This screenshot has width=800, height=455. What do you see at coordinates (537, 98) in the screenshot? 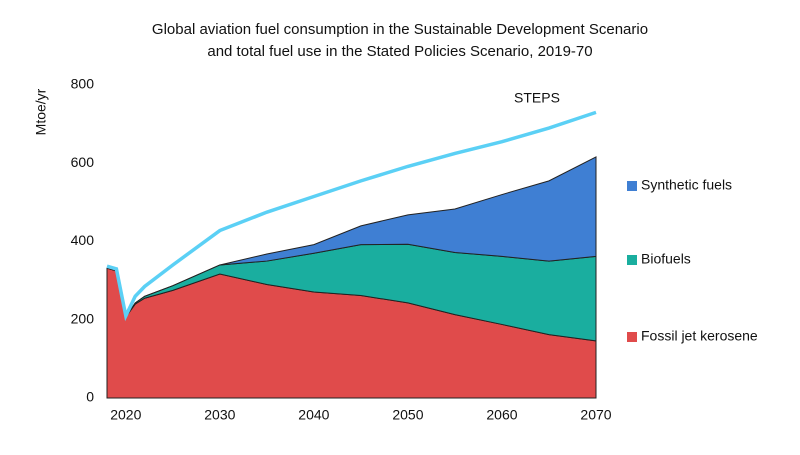
I see `line-label: STEPS` at bounding box center [537, 98].